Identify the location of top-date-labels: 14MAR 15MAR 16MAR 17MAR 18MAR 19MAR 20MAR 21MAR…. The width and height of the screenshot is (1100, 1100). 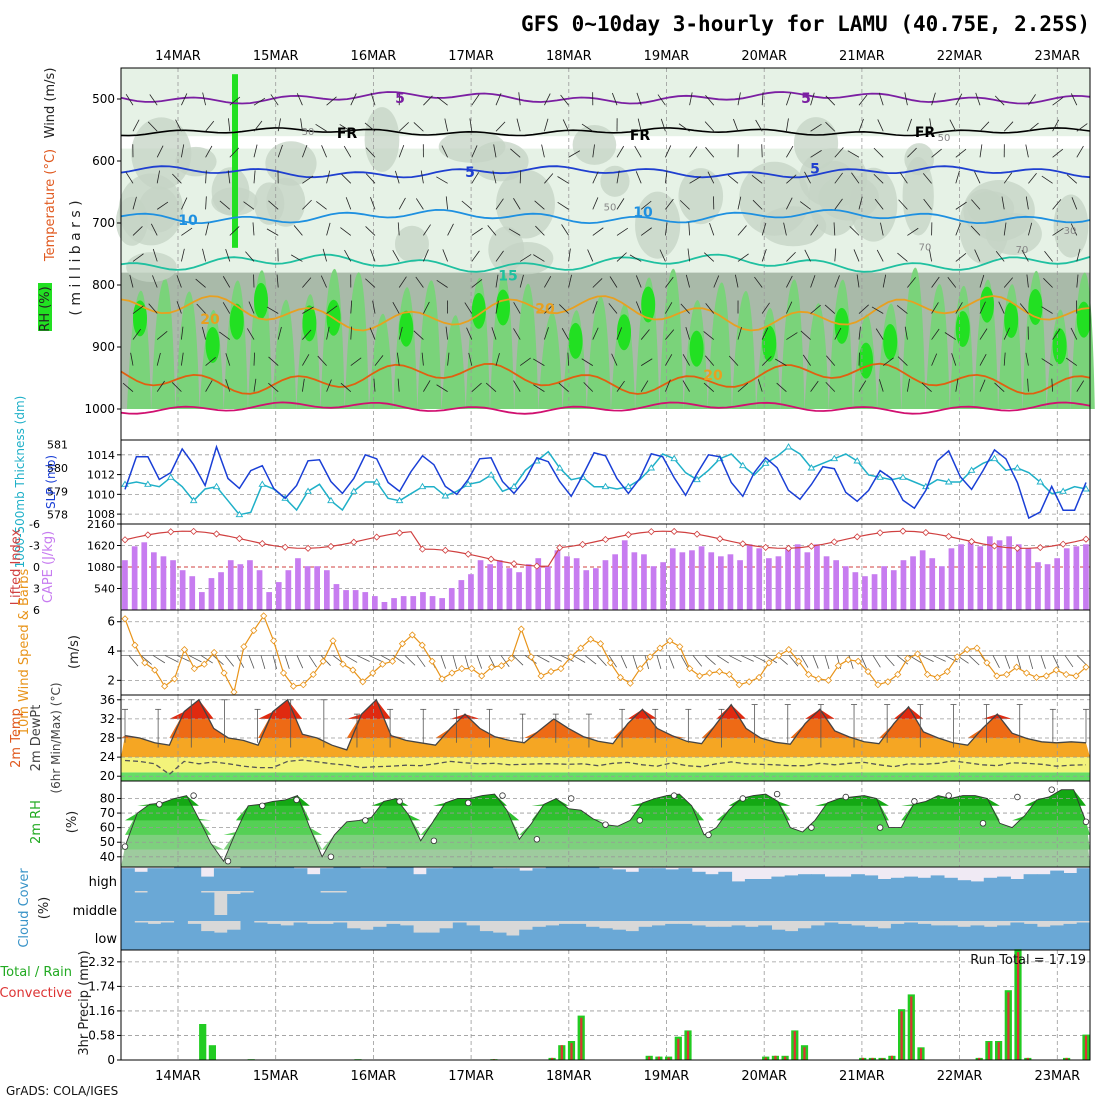
(617, 56).